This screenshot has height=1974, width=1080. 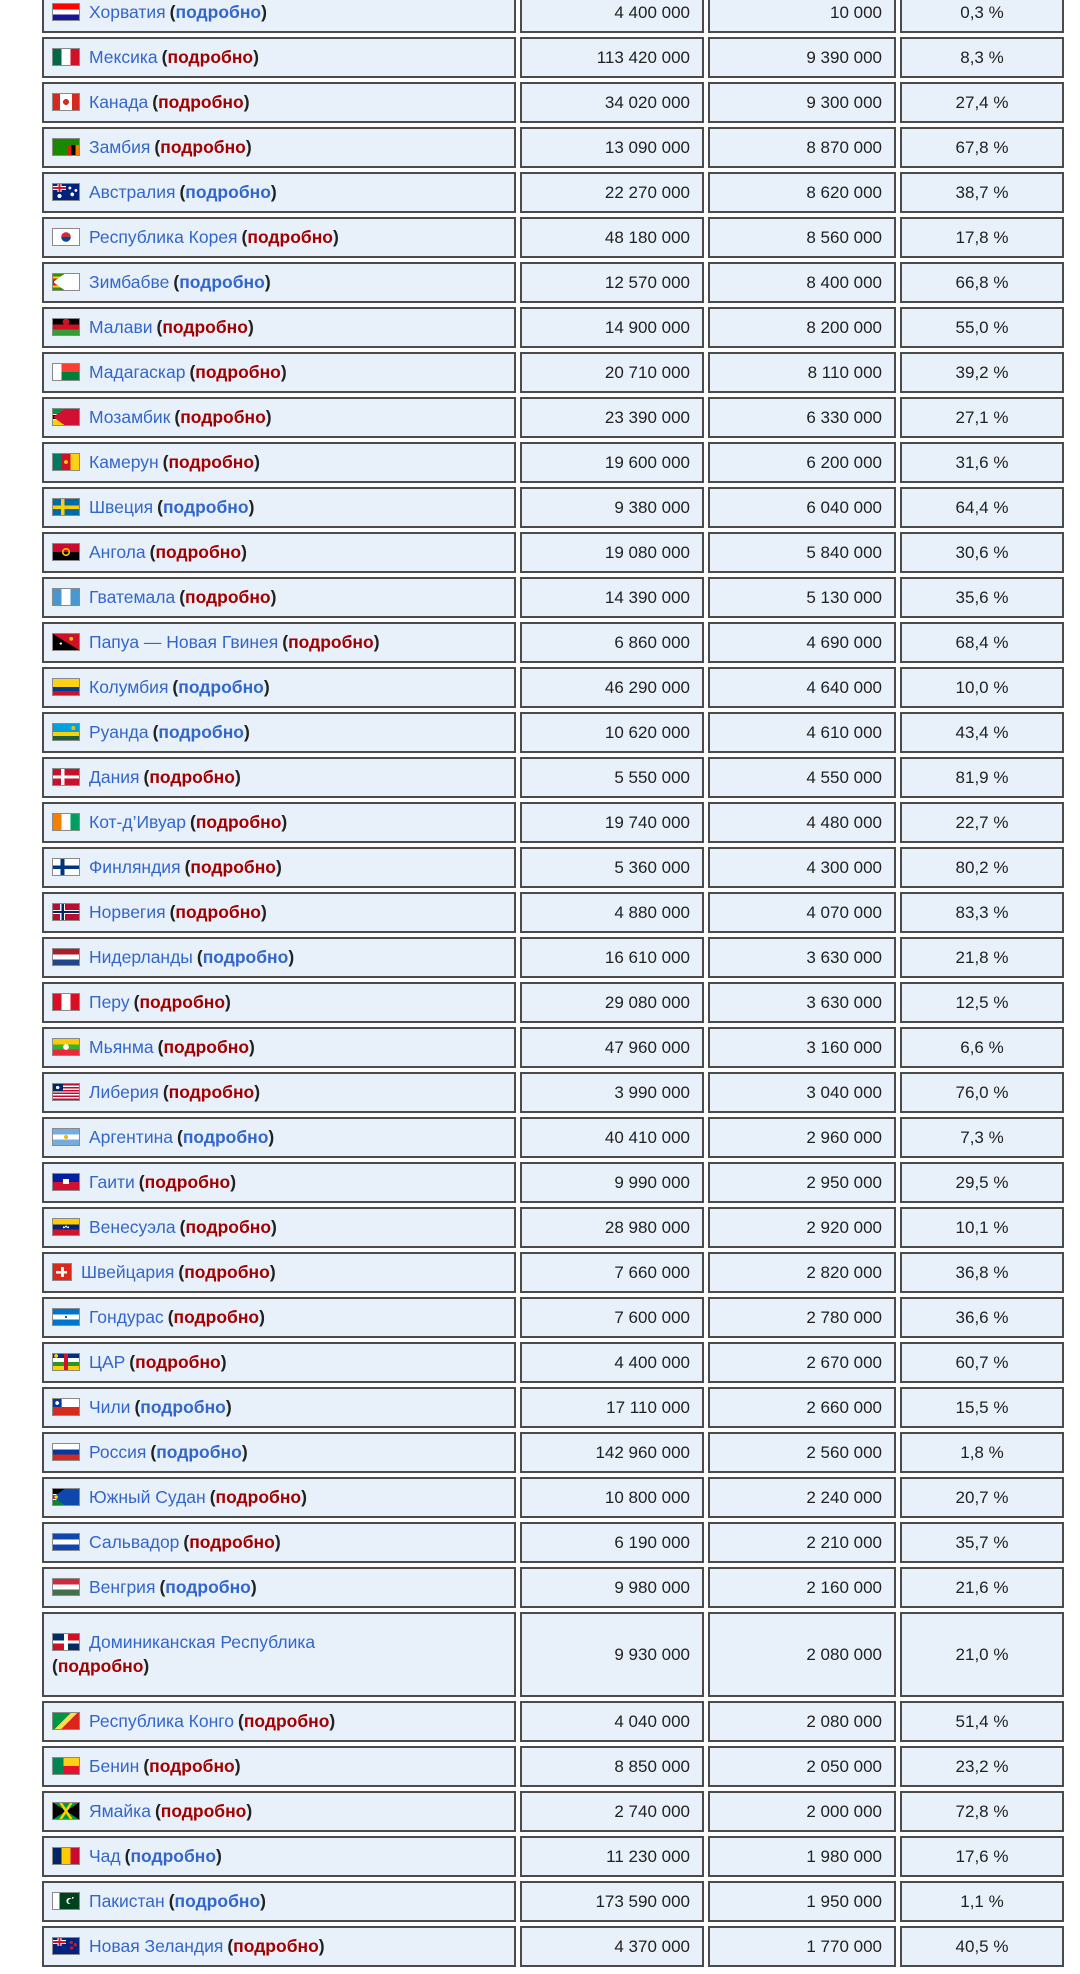 What do you see at coordinates (110, 1407) in the screenshot?
I see `country-link: Чили` at bounding box center [110, 1407].